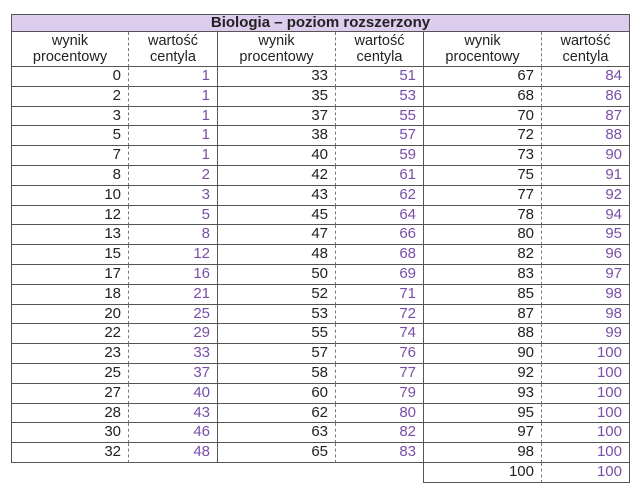 Image resolution: width=640 pixels, height=495 pixels. Describe the element at coordinates (173, 176) in the screenshot. I see `centile-cell: 2` at that location.